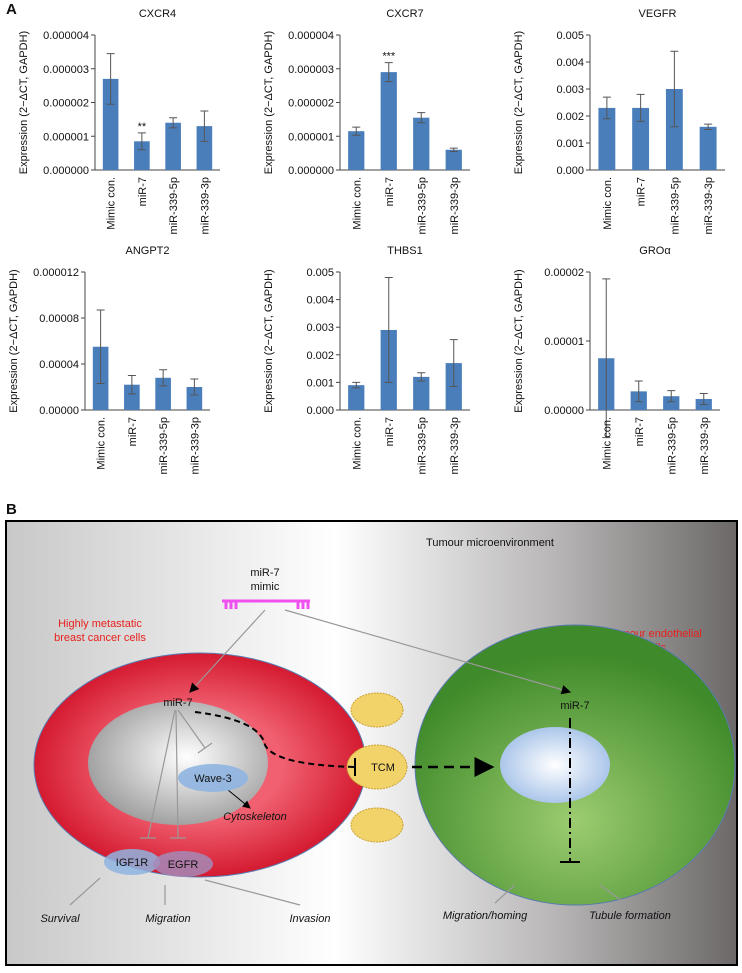 The width and height of the screenshot is (742, 973). Describe the element at coordinates (255, 817) in the screenshot. I see `cytoskeleton-label: Cytoskeleton` at that location.